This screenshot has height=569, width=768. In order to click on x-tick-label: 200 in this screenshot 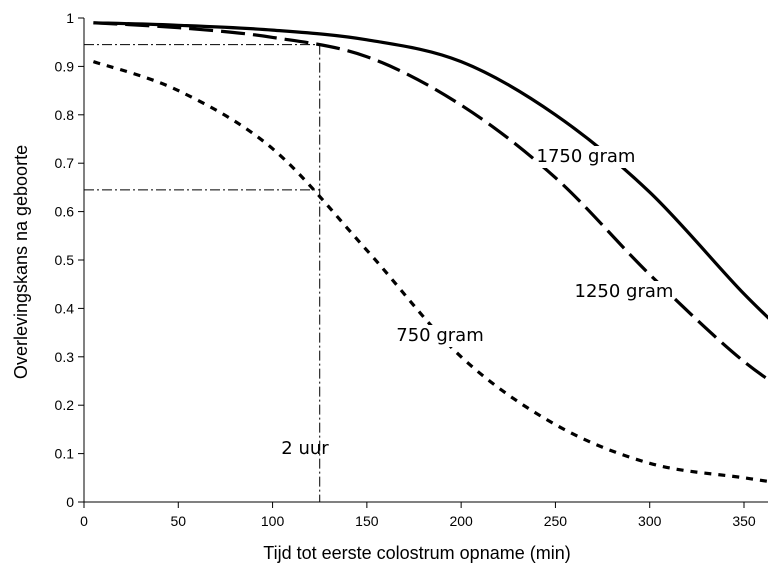, I will do `click(461, 521)`.